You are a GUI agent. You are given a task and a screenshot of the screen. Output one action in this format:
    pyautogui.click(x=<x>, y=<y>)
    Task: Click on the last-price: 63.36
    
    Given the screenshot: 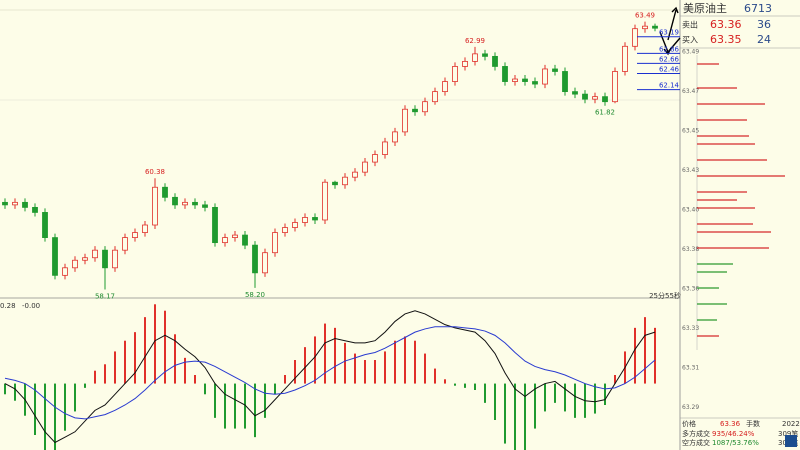 What is the action you would take?
    pyautogui.click(x=730, y=424)
    